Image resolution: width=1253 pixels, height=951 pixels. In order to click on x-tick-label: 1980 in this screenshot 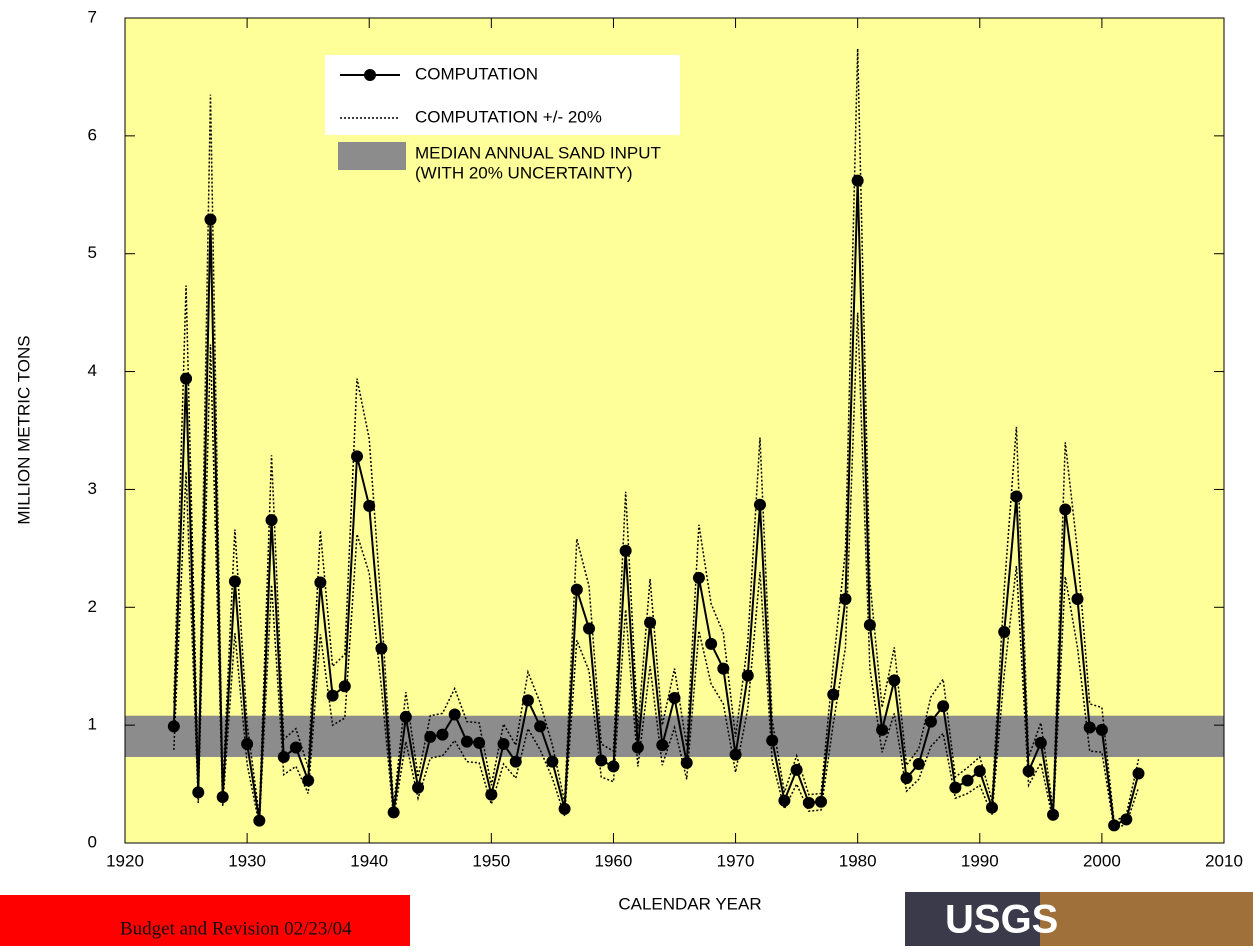, I will do `click(858, 860)`.